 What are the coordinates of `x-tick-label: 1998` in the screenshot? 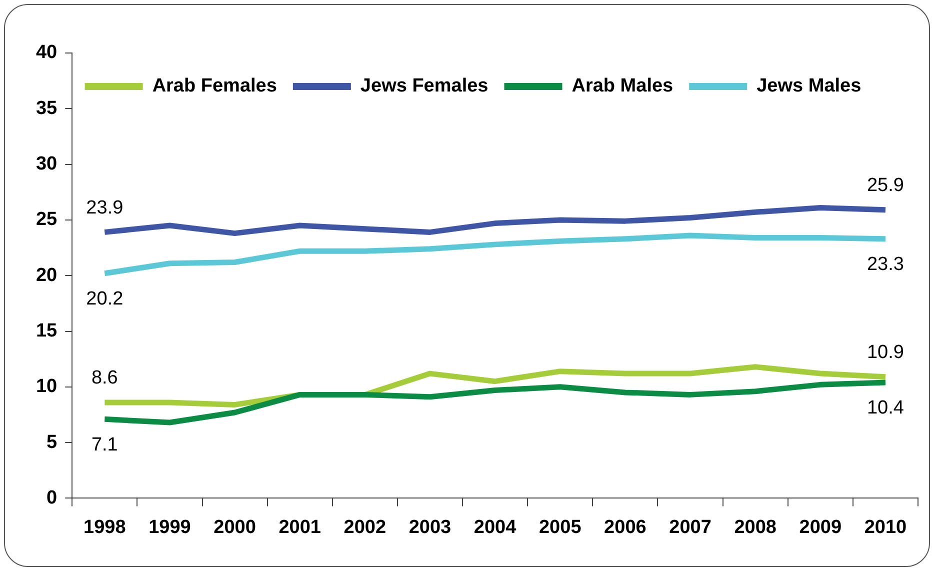 It's located at (105, 527).